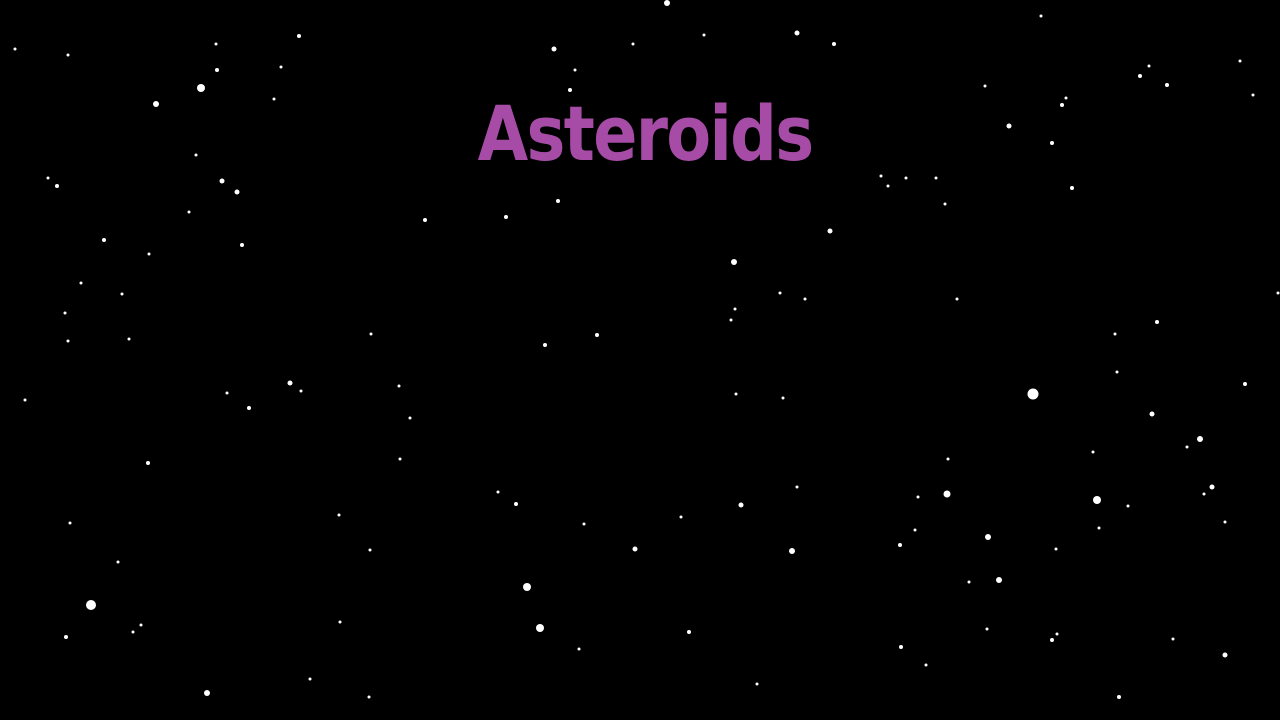 This screenshot has width=1280, height=720. What do you see at coordinates (646, 133) in the screenshot?
I see `game-title: Asteroids` at bounding box center [646, 133].